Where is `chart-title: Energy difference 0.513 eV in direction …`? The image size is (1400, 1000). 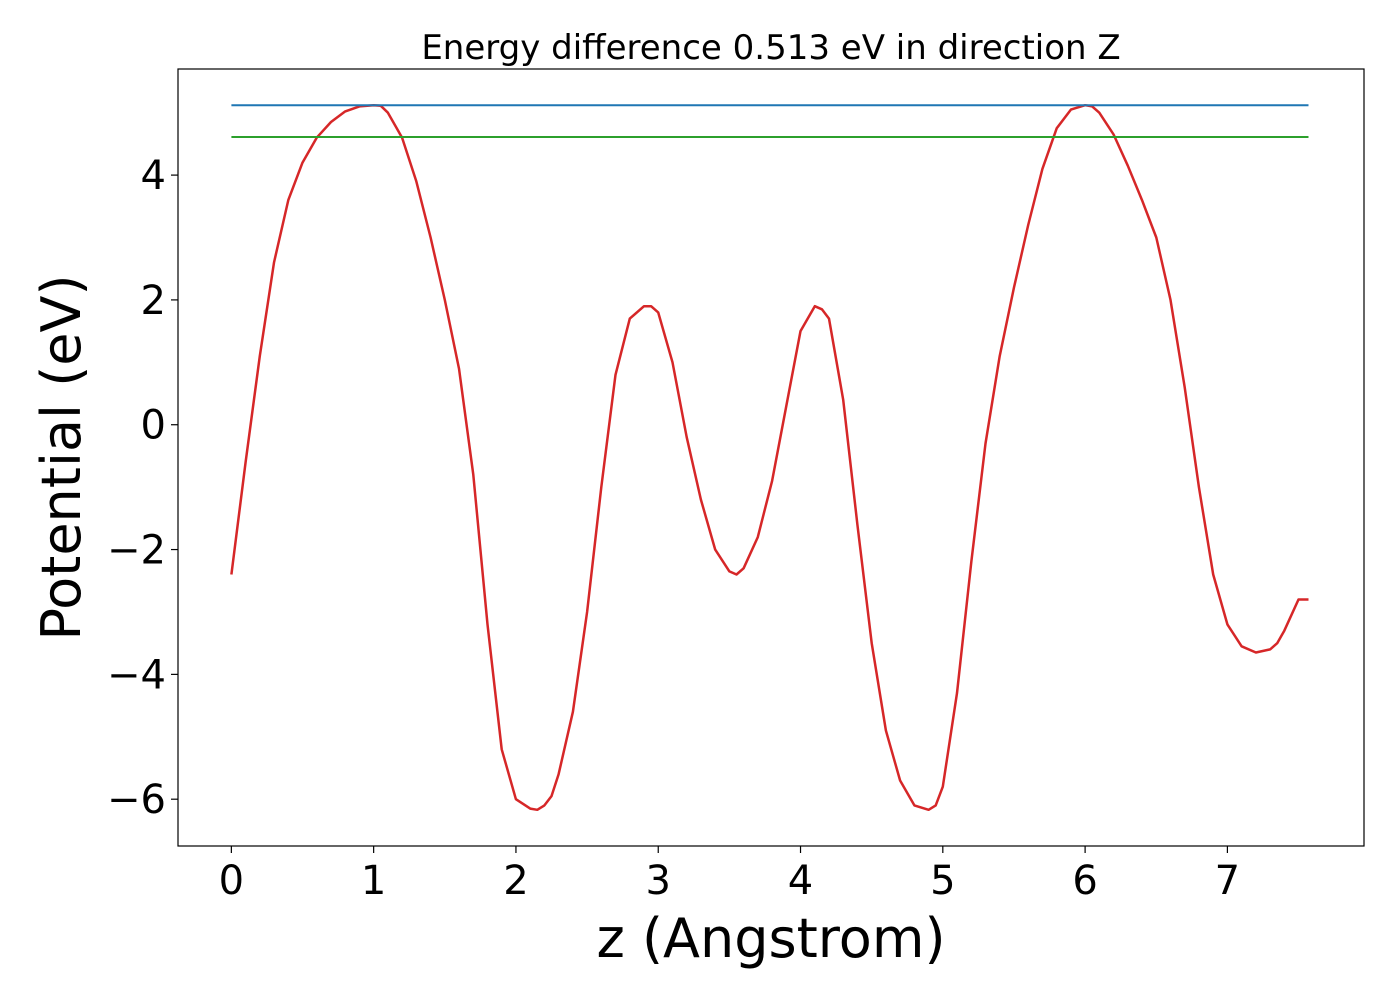 chart-title: Energy difference 0.513 eV in direction … is located at coordinates (770, 48).